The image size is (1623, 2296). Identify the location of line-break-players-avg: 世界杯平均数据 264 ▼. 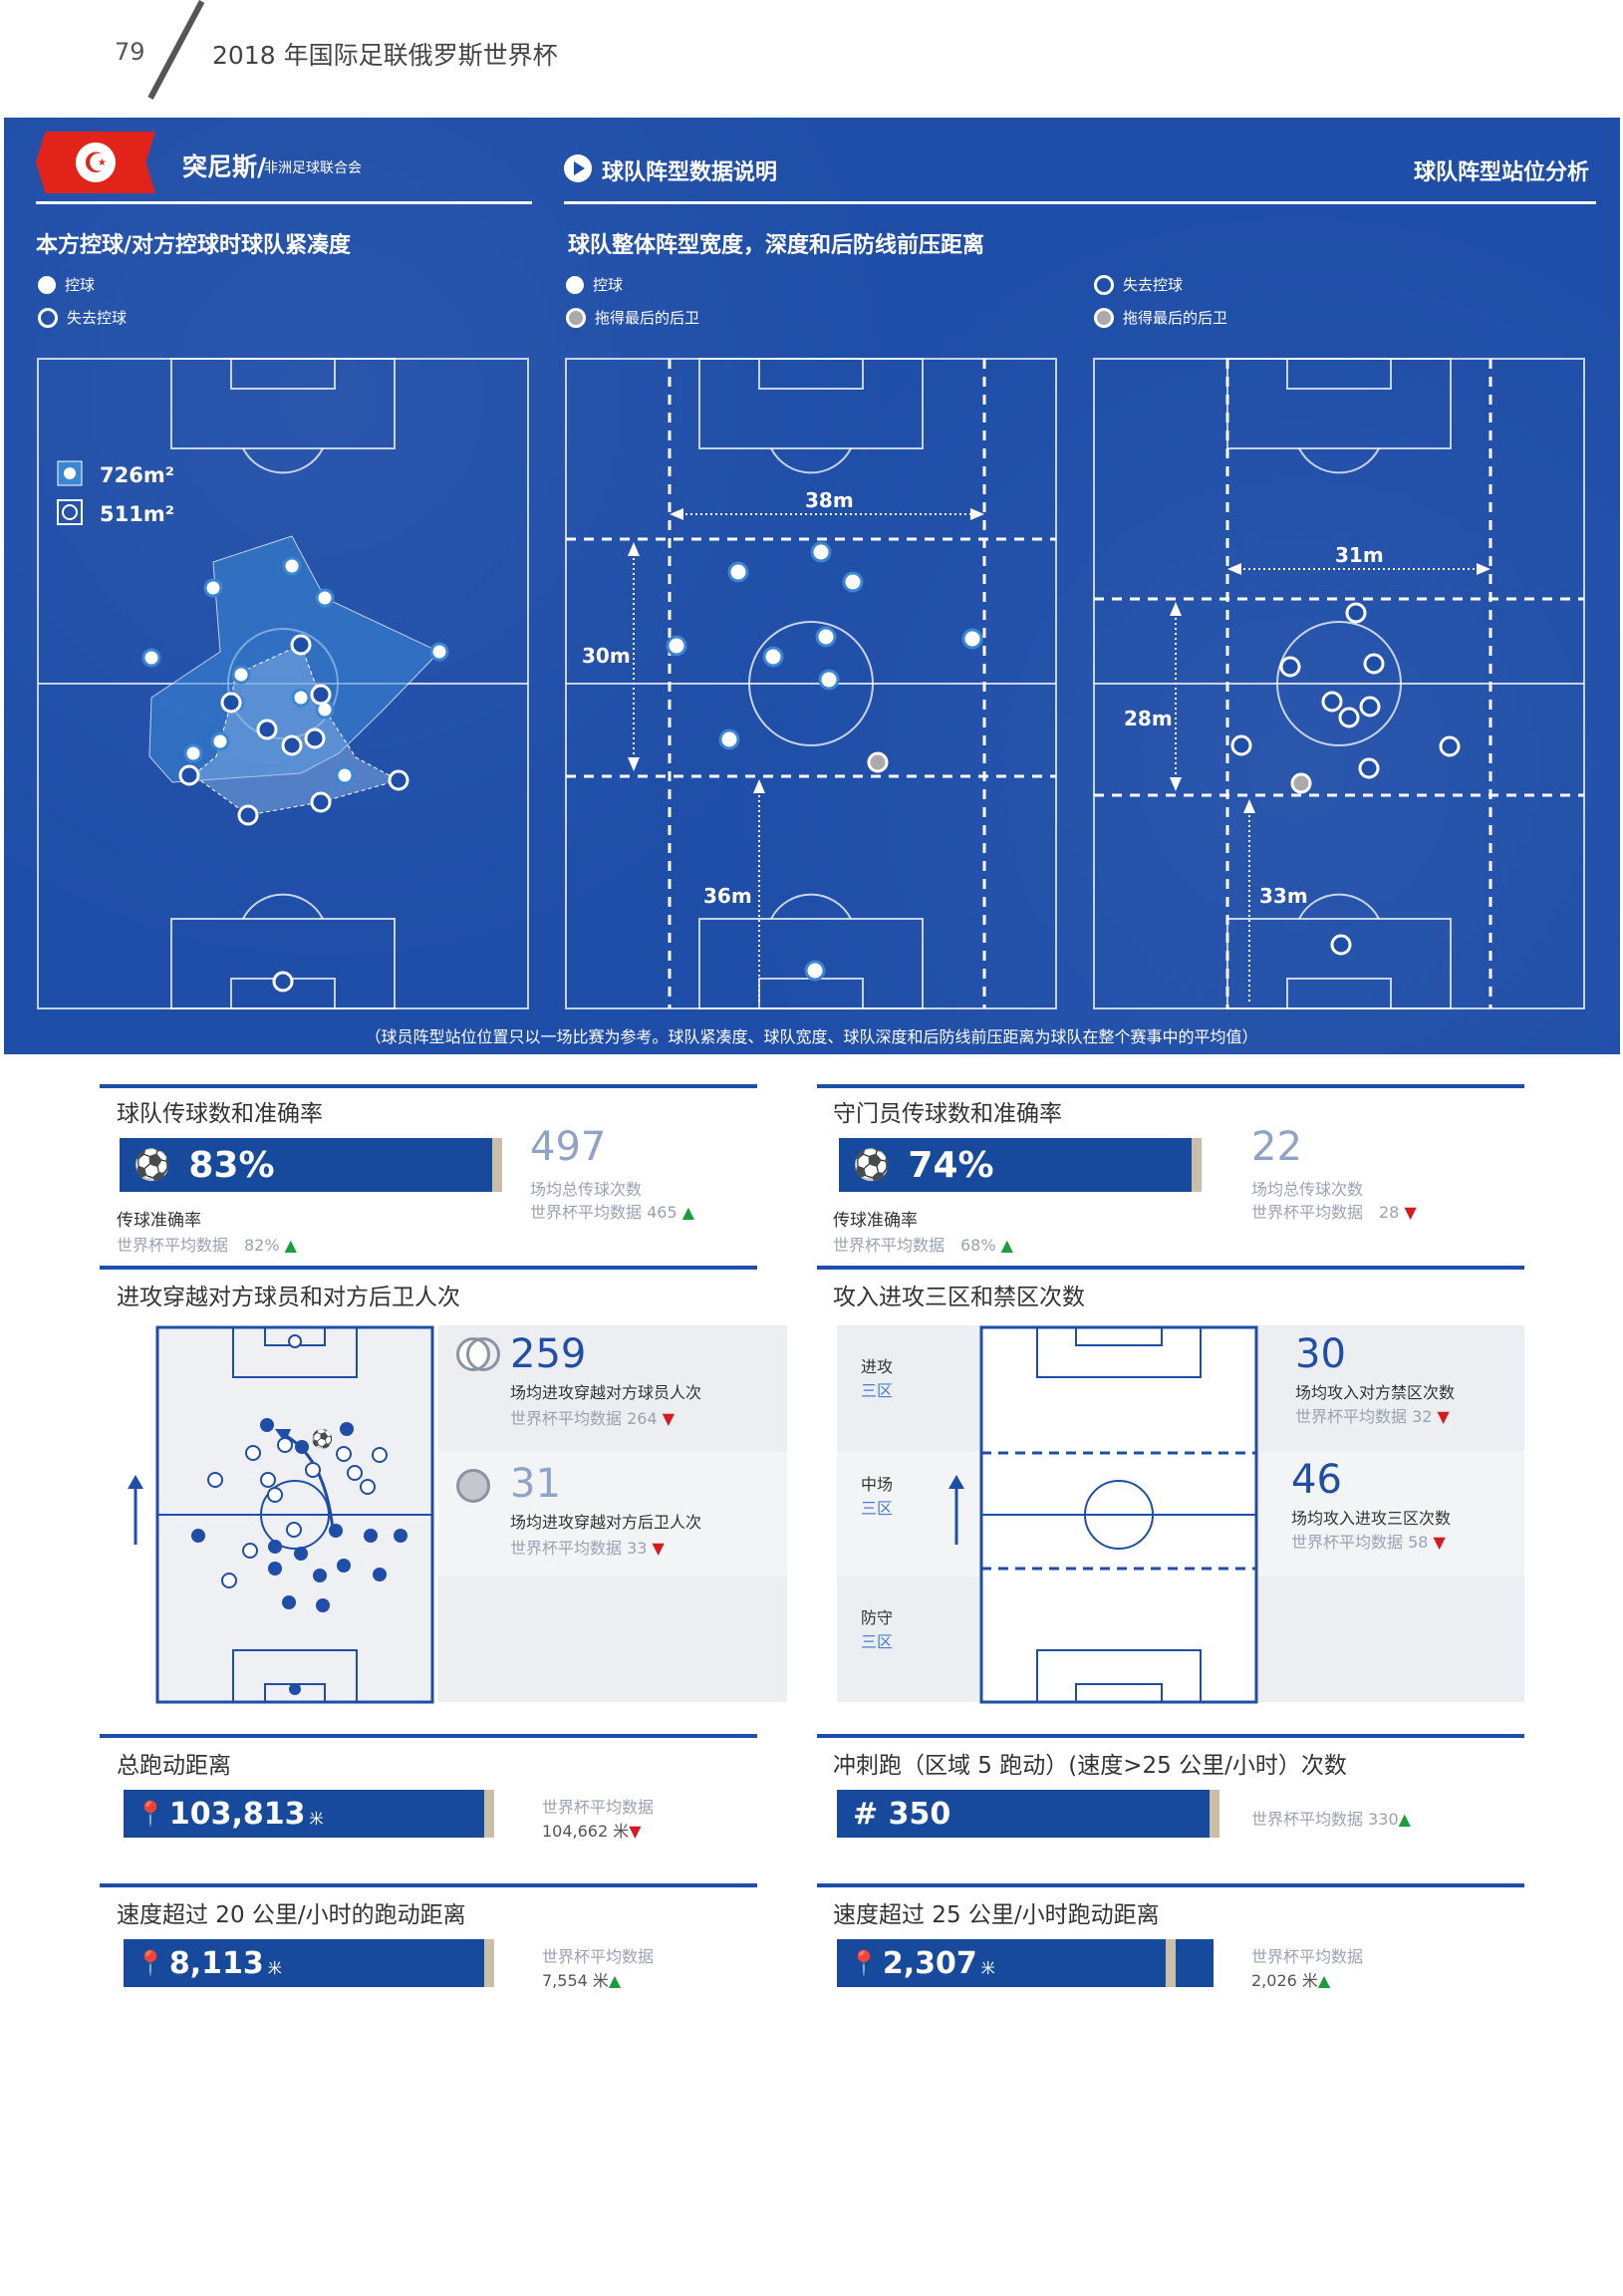
(593, 1418).